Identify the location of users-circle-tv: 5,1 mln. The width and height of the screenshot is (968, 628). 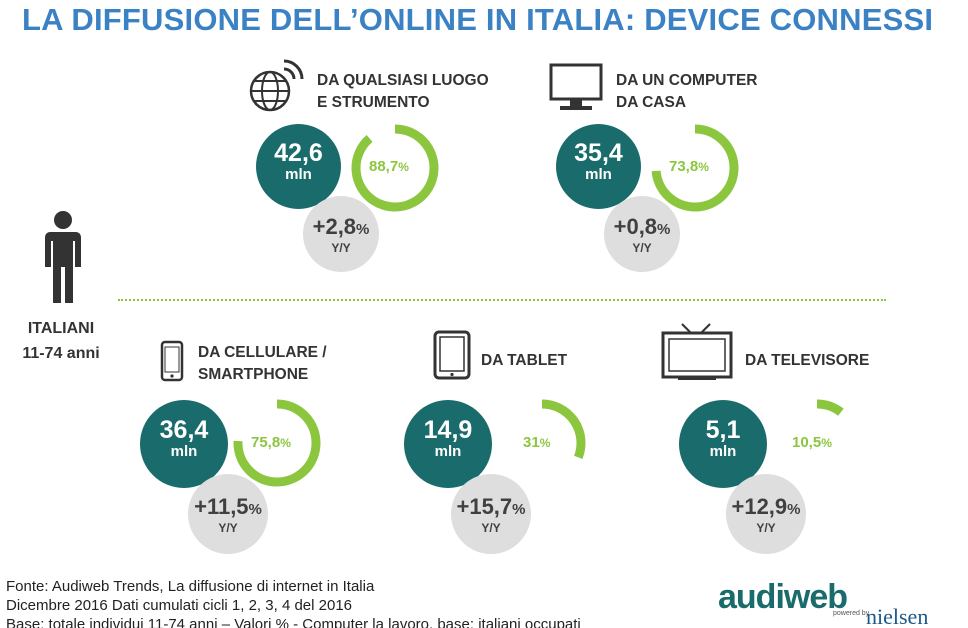
(723, 444).